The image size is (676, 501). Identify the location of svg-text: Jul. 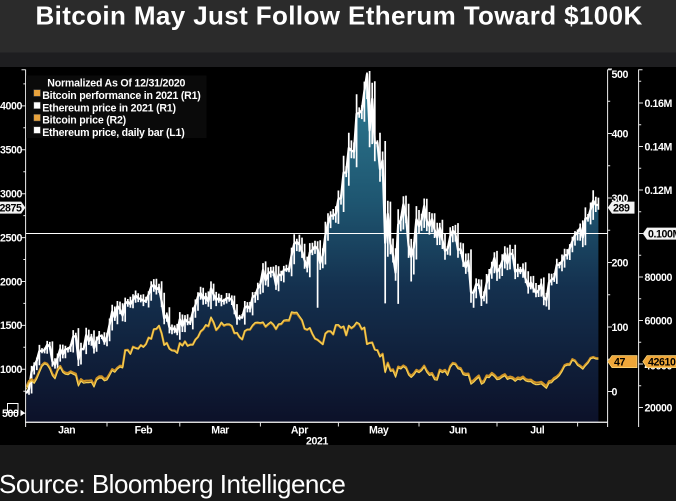
(537, 431).